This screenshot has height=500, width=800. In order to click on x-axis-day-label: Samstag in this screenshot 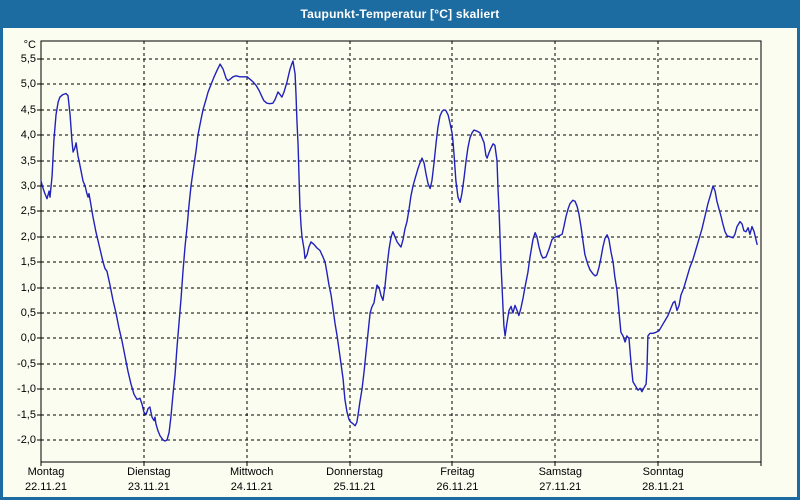, I will do `click(560, 472)`.